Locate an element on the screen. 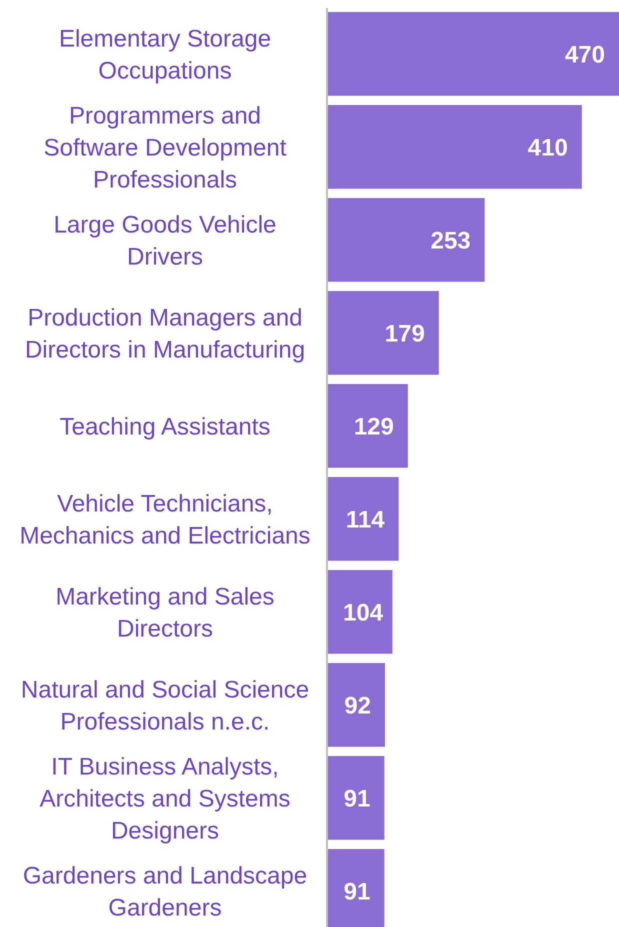 The height and width of the screenshot is (927, 619). data-label: 410 is located at coordinates (548, 148).